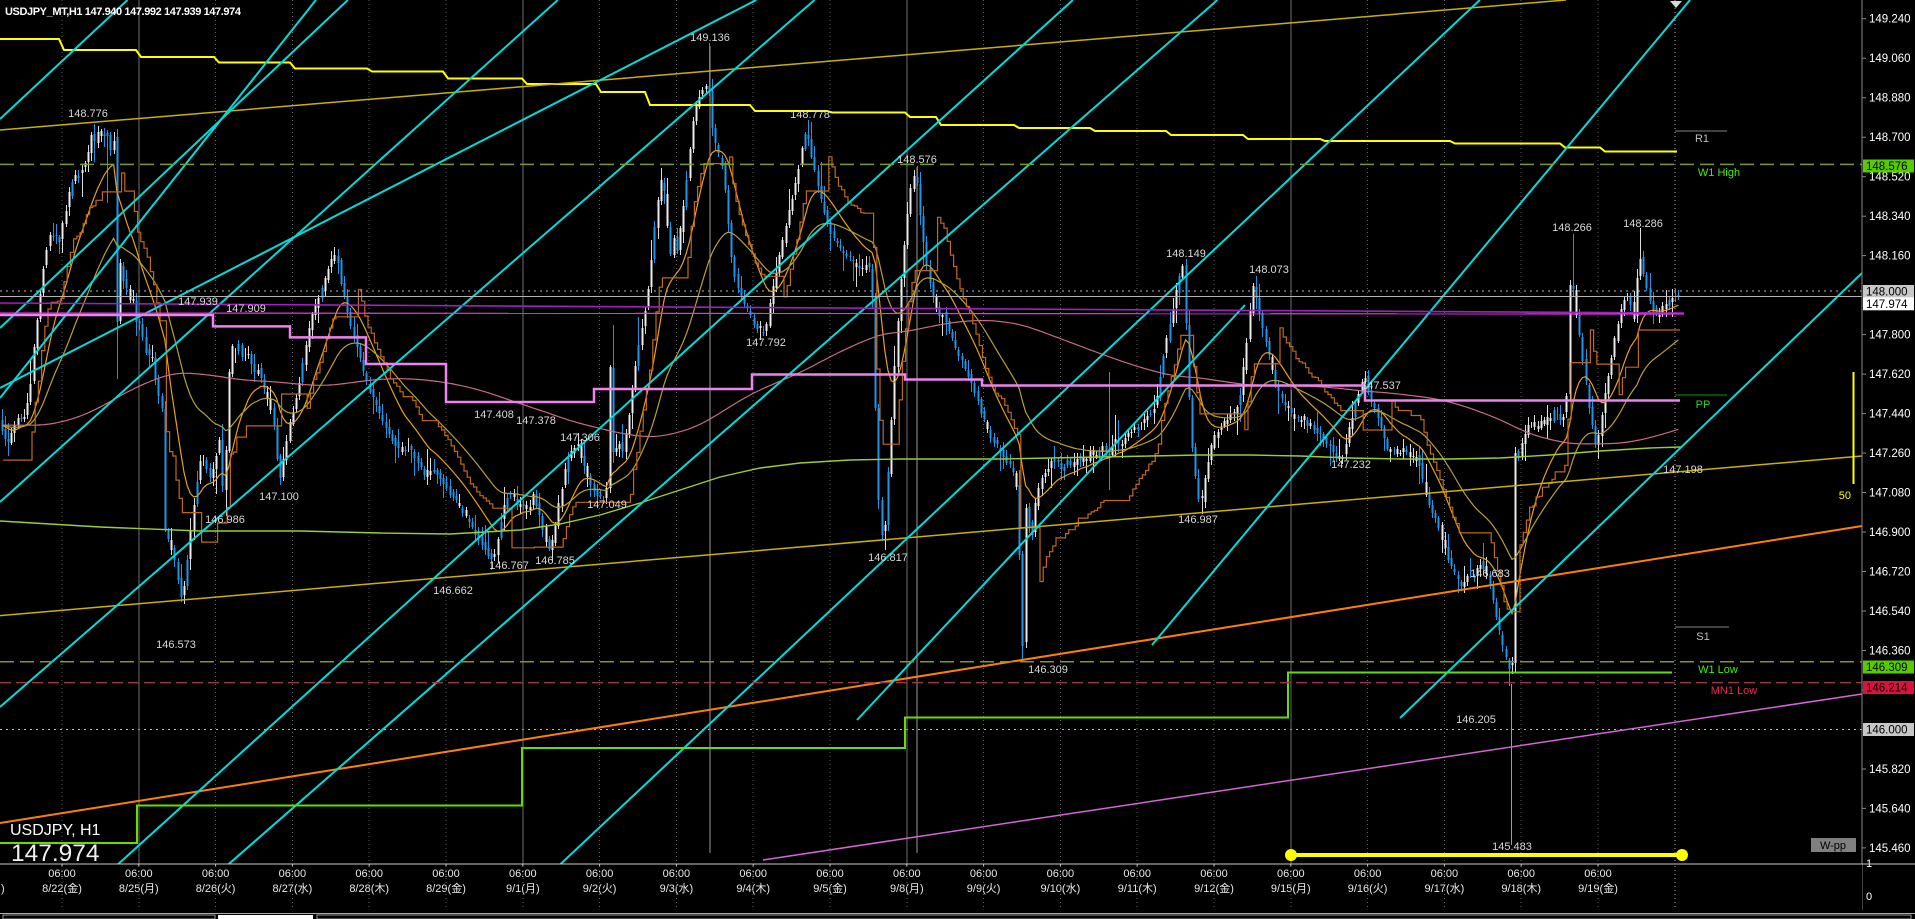  Describe the element at coordinates (88, 114) in the screenshot. I see `svg-text: 148.776` at that location.